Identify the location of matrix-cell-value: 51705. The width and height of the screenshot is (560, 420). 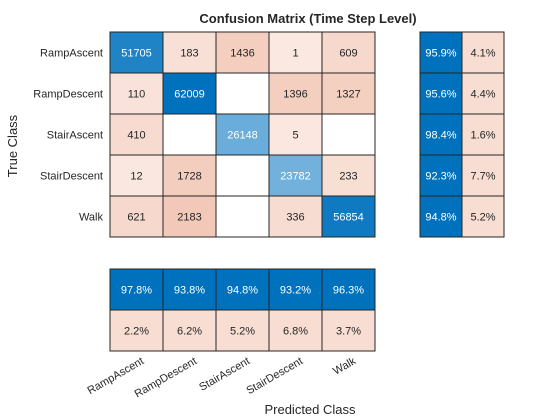
(136, 54).